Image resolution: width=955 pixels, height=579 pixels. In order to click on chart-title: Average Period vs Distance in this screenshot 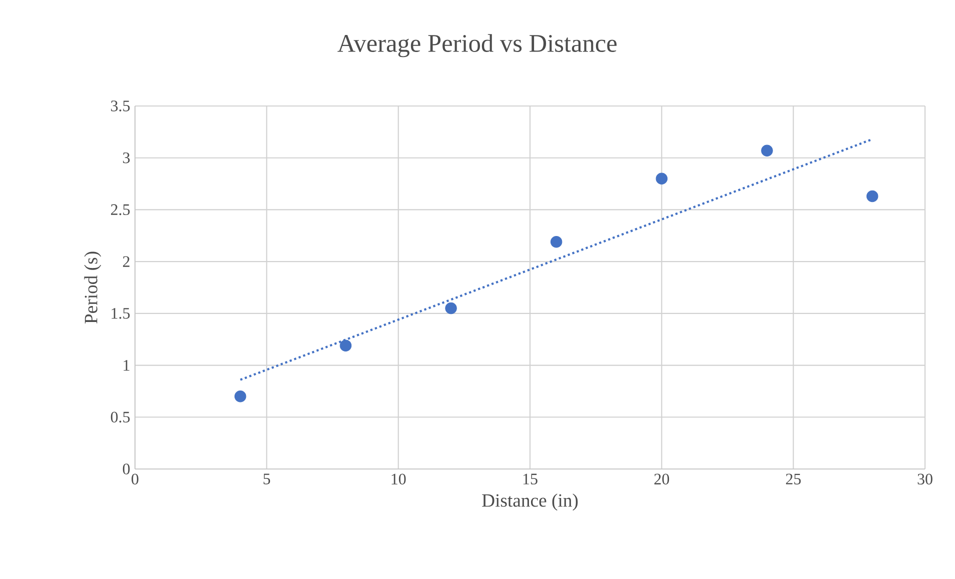, I will do `click(477, 46)`.